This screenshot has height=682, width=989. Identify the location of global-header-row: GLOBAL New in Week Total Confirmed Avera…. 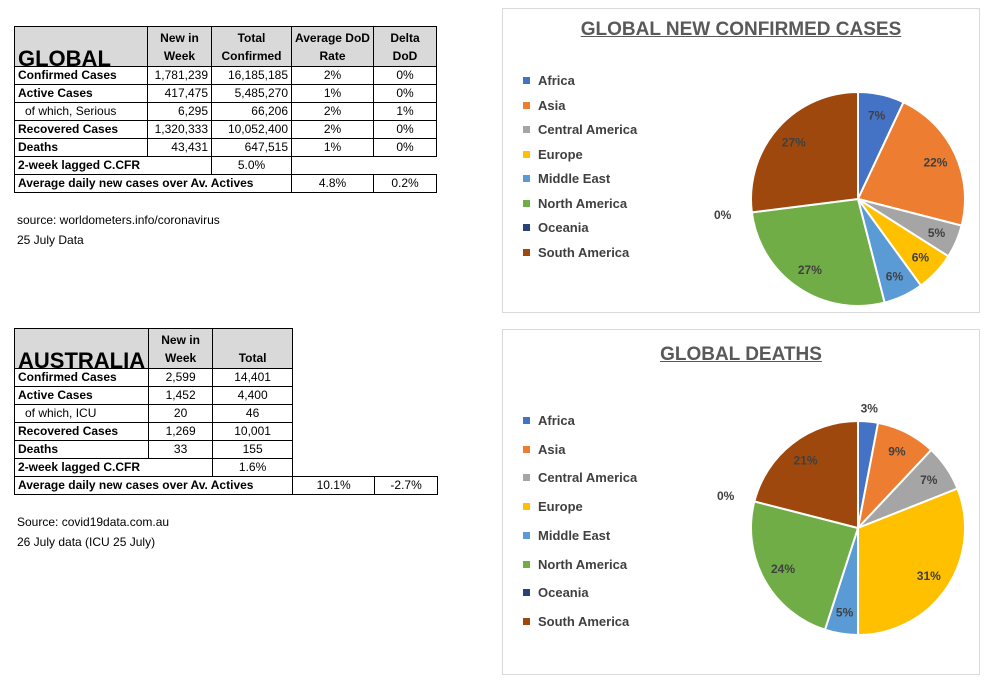
(225, 48).